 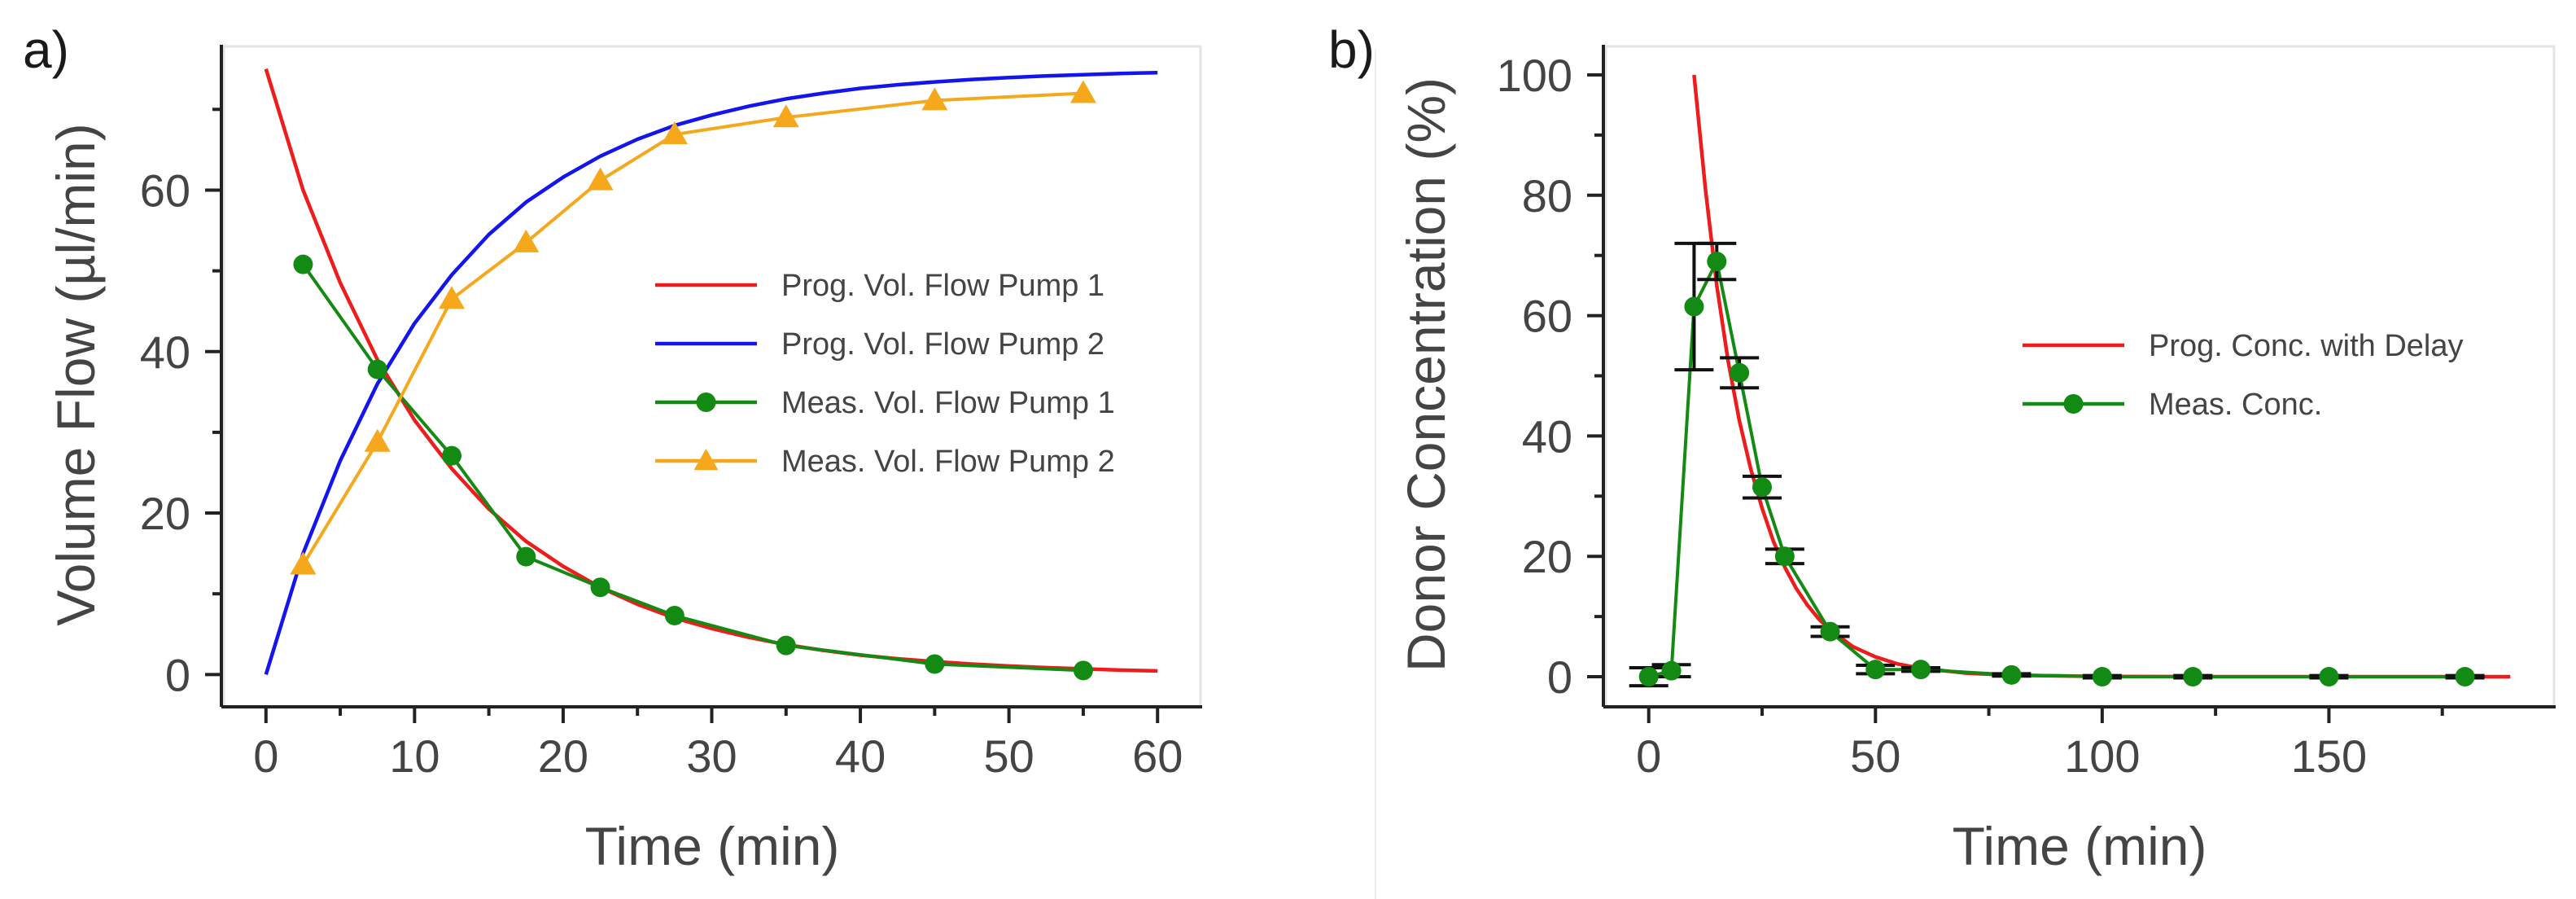 What do you see at coordinates (1426, 374) in the screenshot?
I see `panel-b-y-axis-label: Donor Concentration (%)` at bounding box center [1426, 374].